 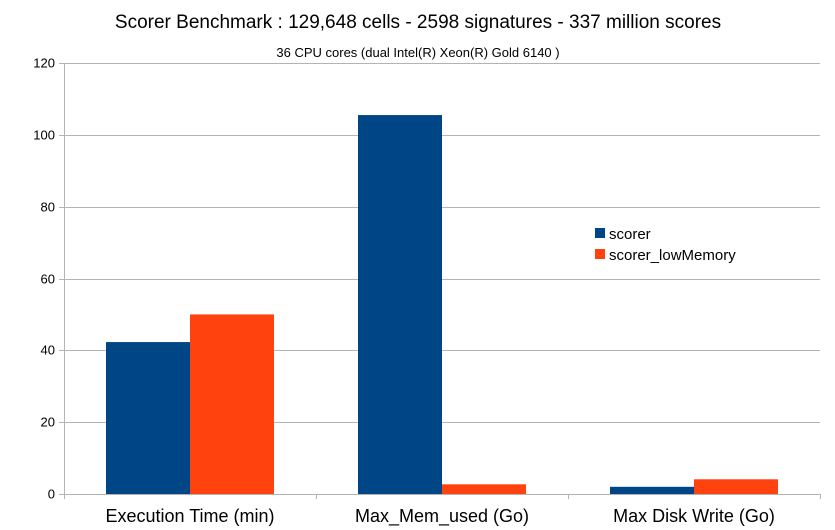 I want to click on legend-label-scorer_lowMemory: scorer_lowMemory, so click(x=672, y=255).